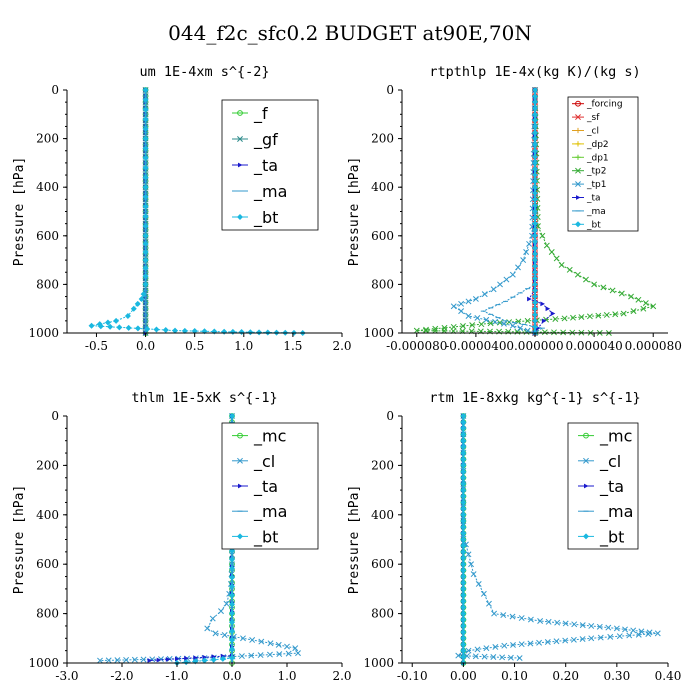  I want to click on legend-label: _gf, so click(265, 140).